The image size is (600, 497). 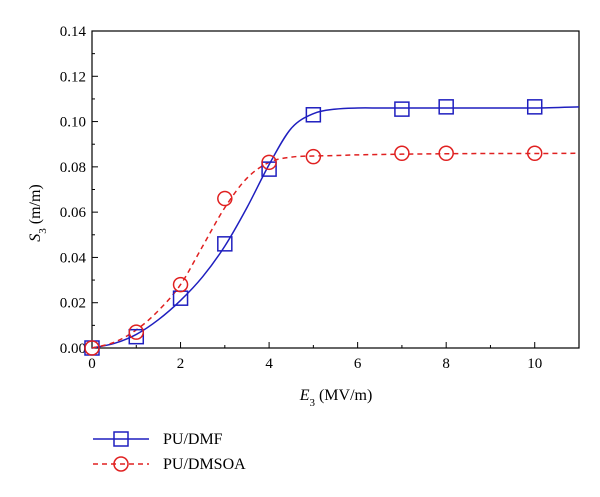 What do you see at coordinates (73, 168) in the screenshot?
I see `y-tick-label: 0.08` at bounding box center [73, 168].